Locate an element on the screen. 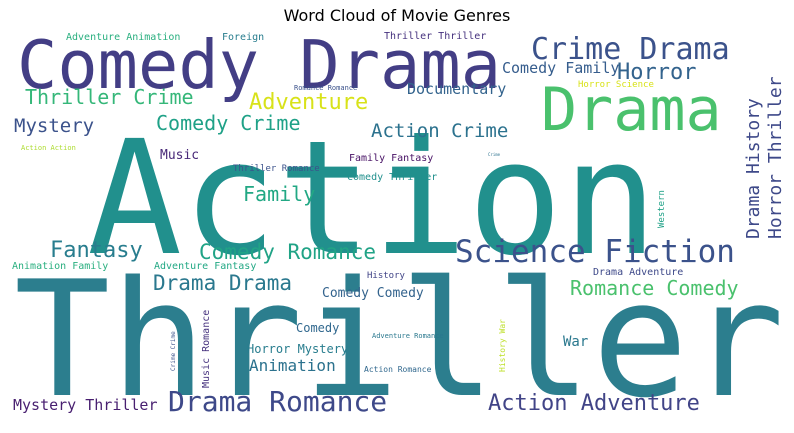  word-romance-comedy: Romance Comedy is located at coordinates (654, 288).